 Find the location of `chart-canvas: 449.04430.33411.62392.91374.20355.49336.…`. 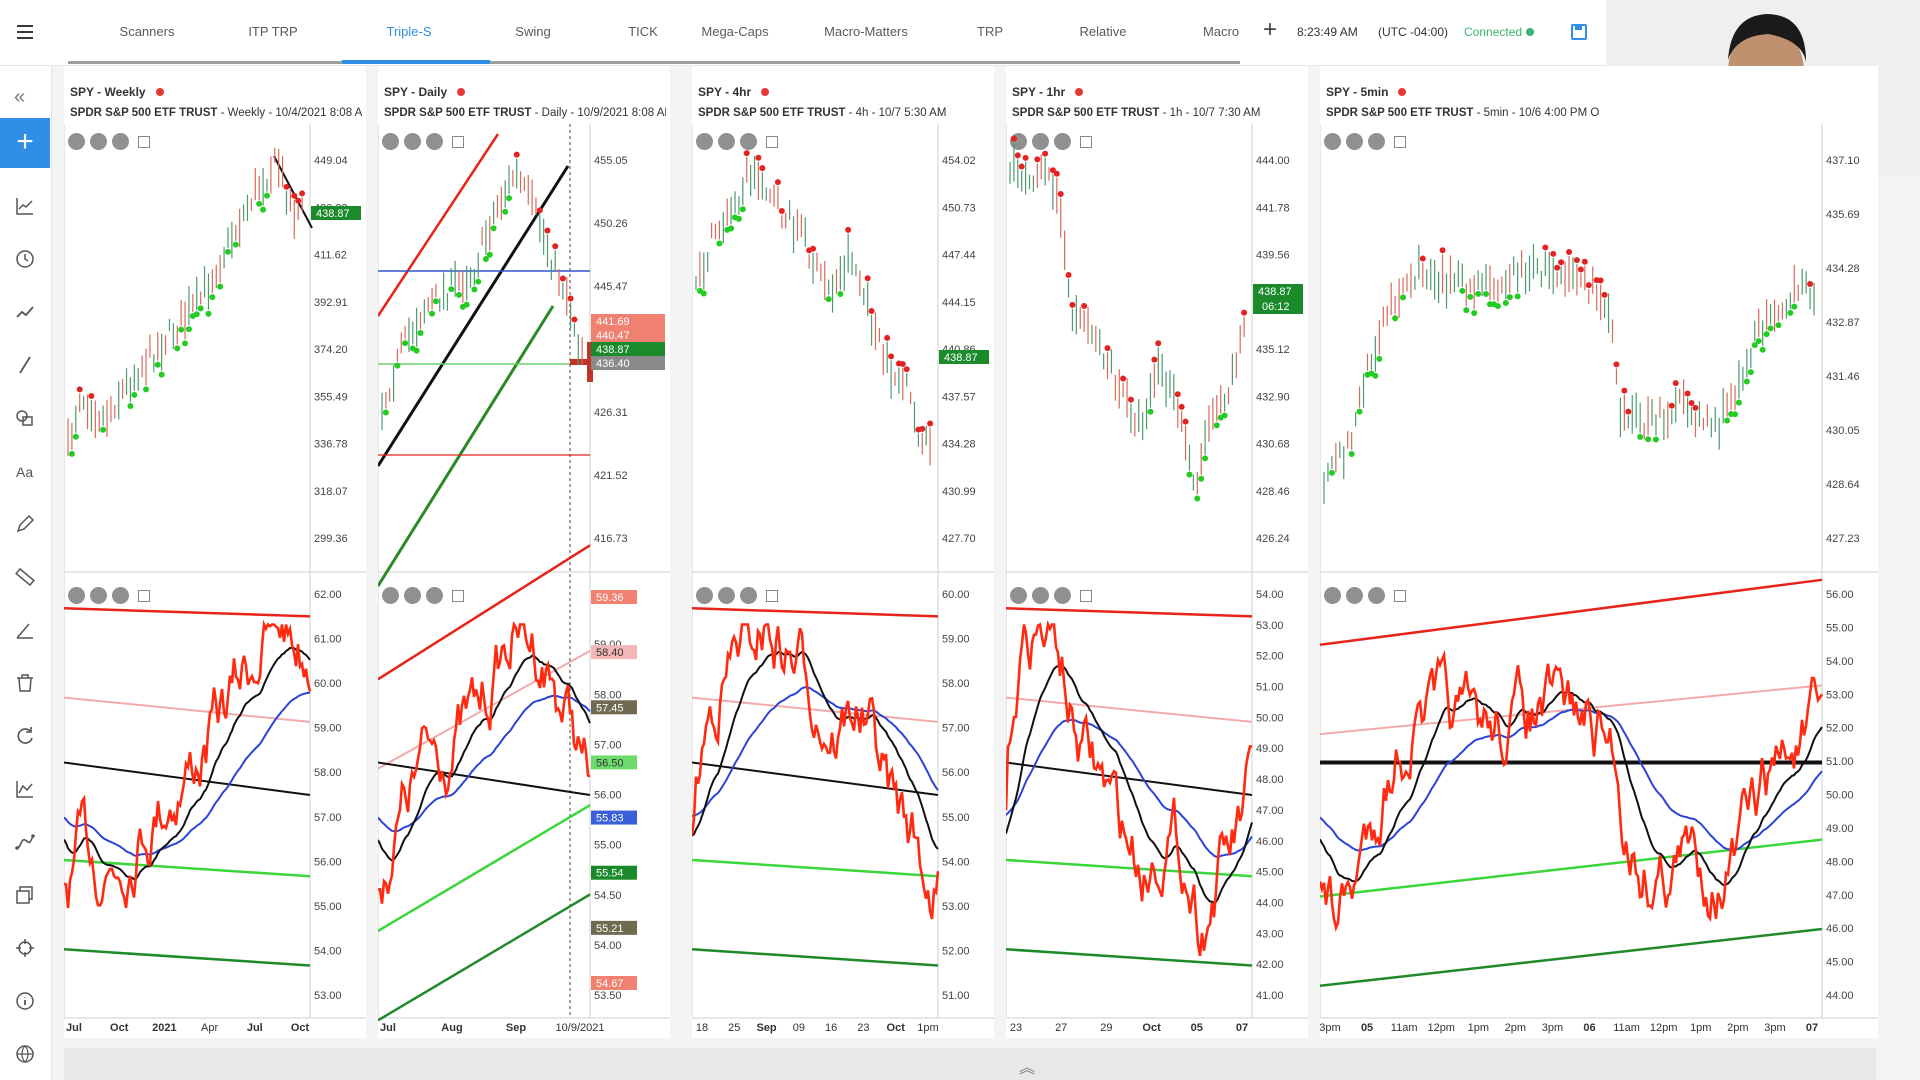

chart-canvas: 449.04430.33411.62392.91374.20355.49336.… is located at coordinates (215, 552).